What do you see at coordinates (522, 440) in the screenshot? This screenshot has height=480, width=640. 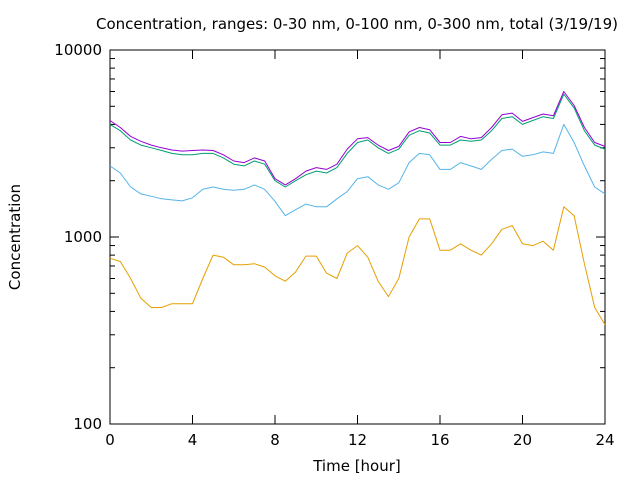 I see `x-tick-label: 20` at bounding box center [522, 440].